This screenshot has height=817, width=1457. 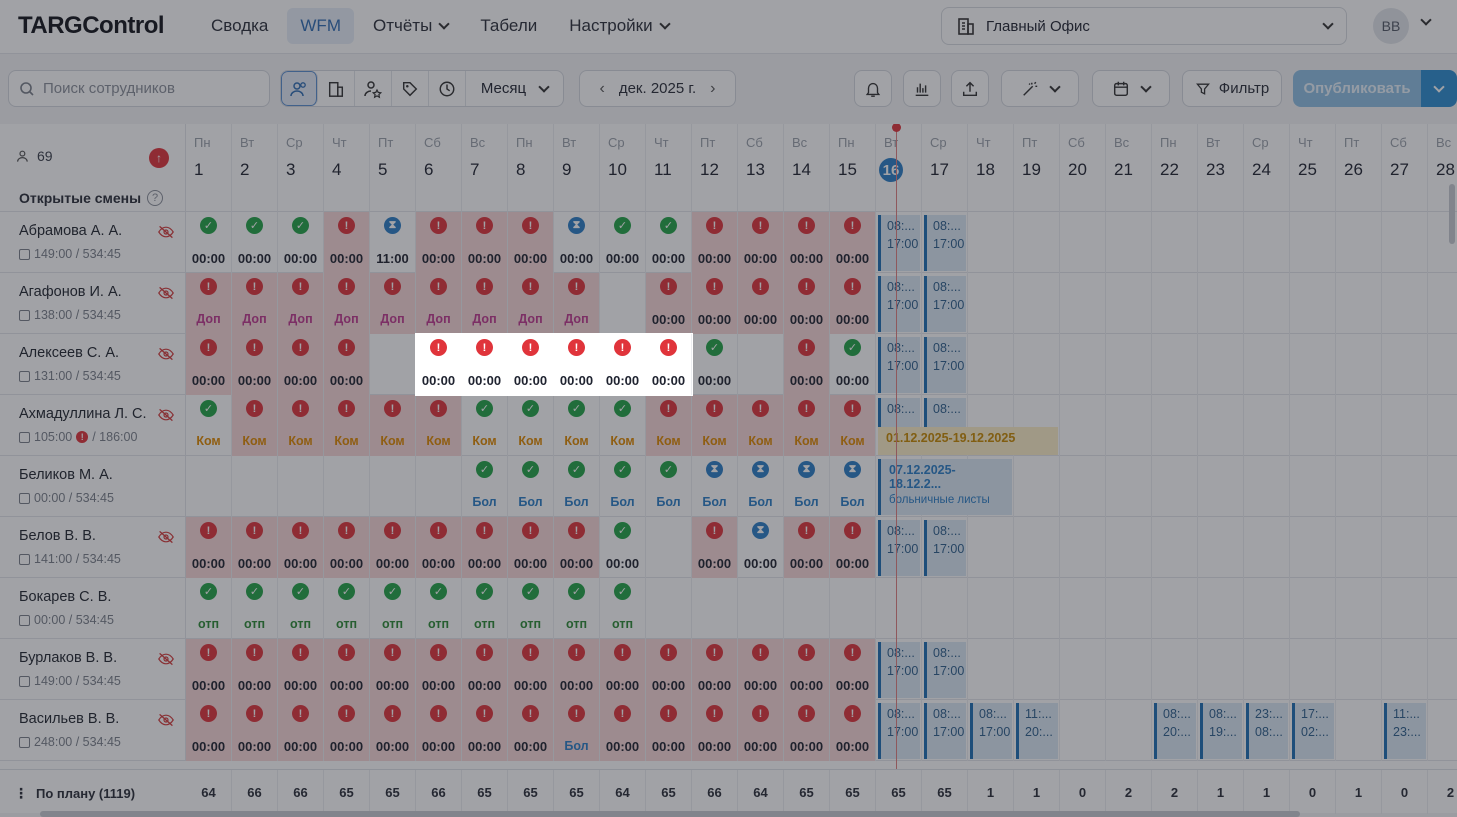 I want to click on scroll-up-icon: ↑, so click(x=159, y=158).